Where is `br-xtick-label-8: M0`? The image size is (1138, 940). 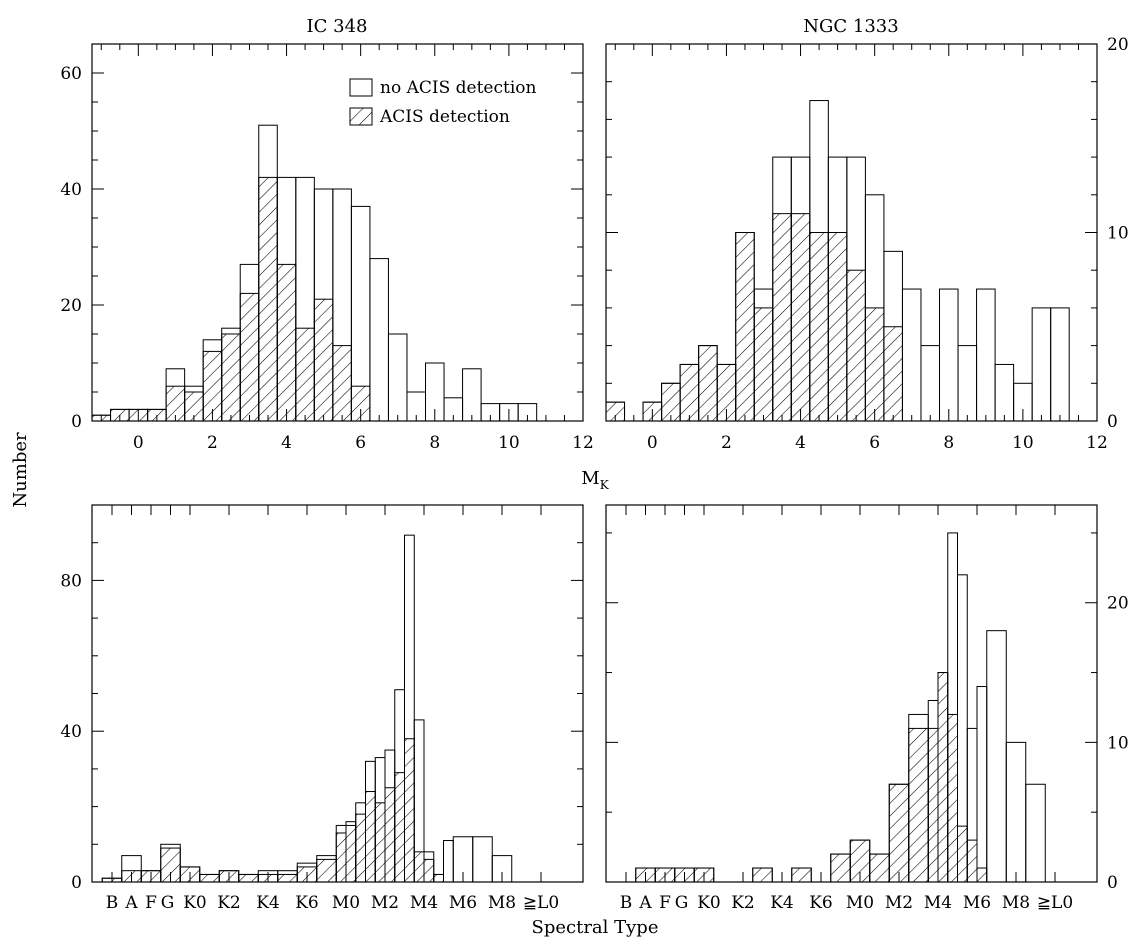 br-xtick-label-8: M0 is located at coordinates (860, 903).